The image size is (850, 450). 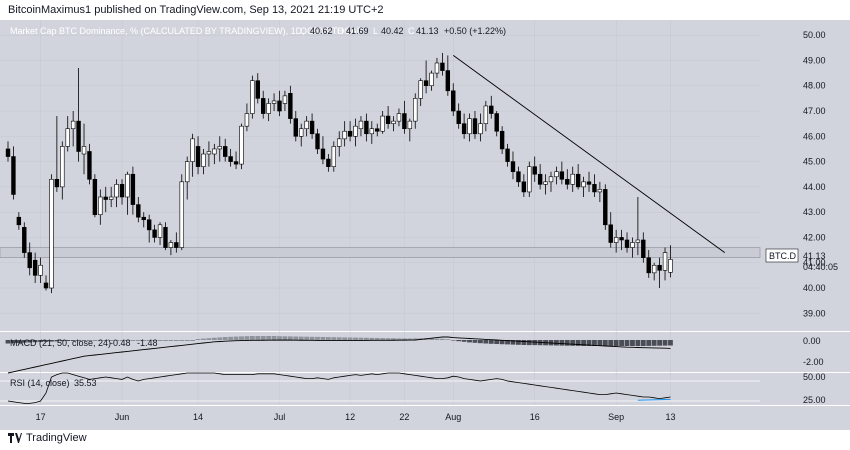 I want to click on macd-value-1: -0.48, so click(x=120, y=343).